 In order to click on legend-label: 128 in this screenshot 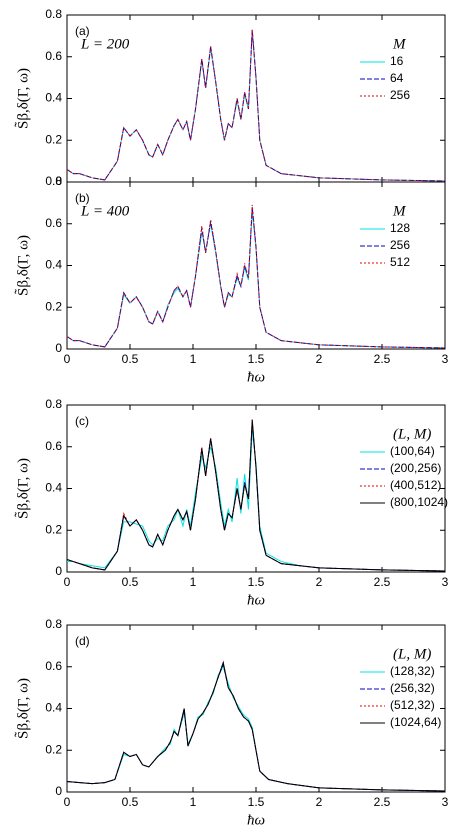, I will do `click(400, 228)`.